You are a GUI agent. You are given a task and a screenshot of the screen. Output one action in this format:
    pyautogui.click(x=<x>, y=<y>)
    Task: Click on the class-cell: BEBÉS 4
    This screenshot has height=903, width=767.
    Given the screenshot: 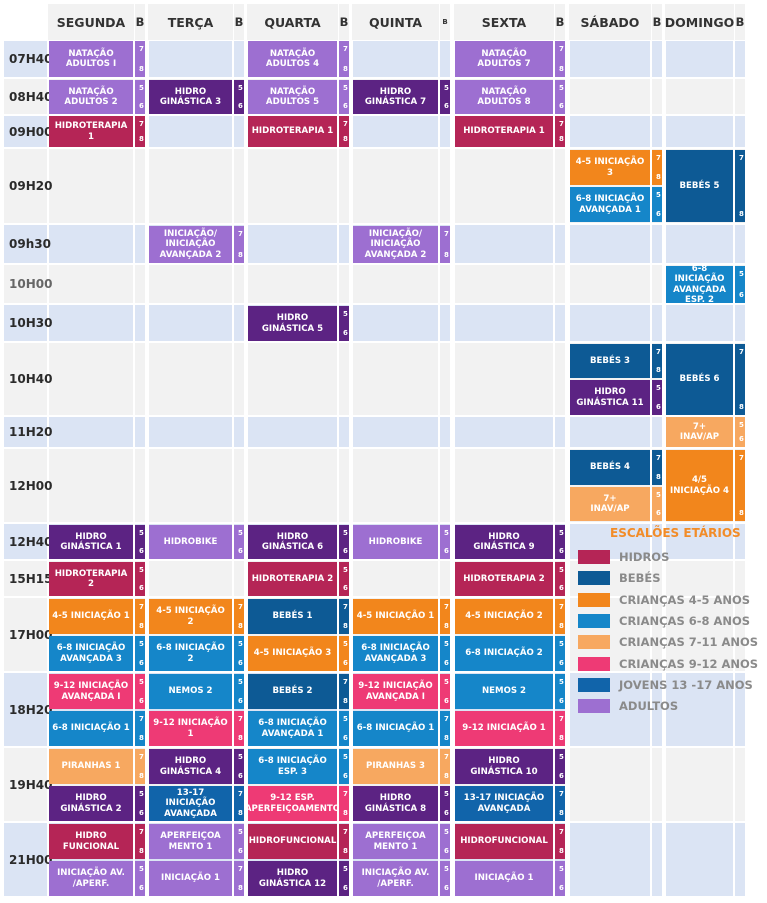 What is the action you would take?
    pyautogui.click(x=610, y=467)
    